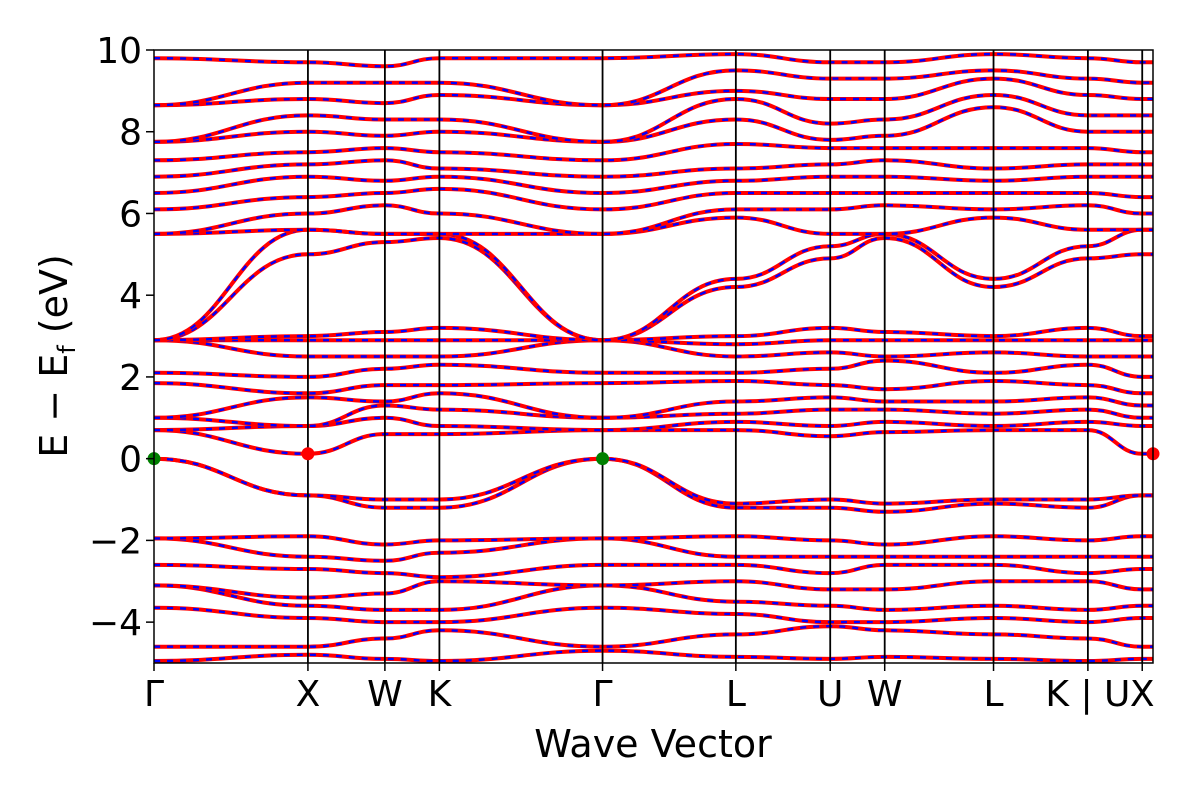 The width and height of the screenshot is (1200, 800). What do you see at coordinates (653, 744) in the screenshot?
I see `x-axis-label: Wave Vector` at bounding box center [653, 744].